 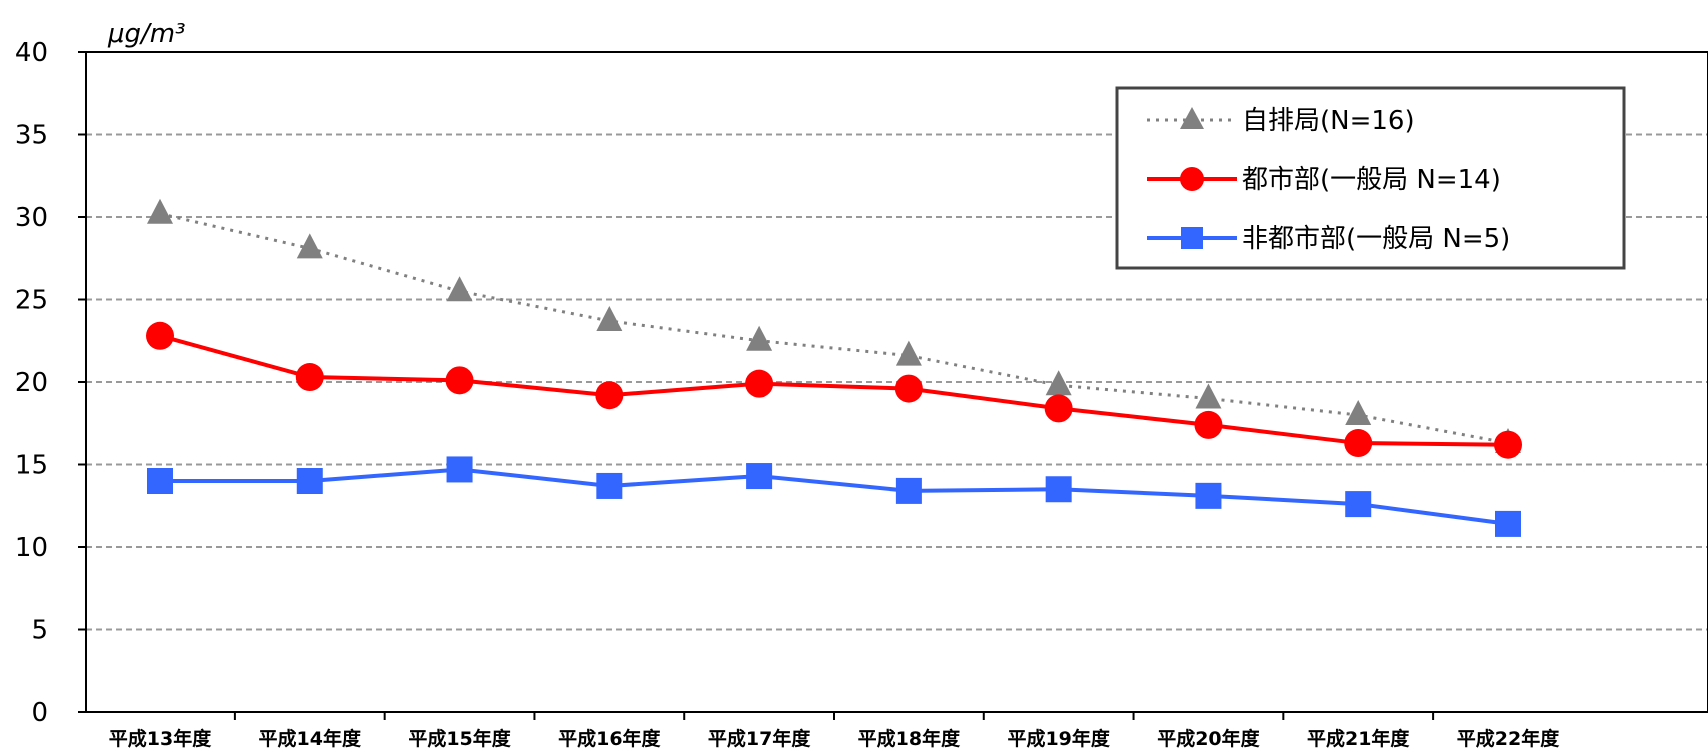 I want to click on legend-label-hitoshibu: 非都市部(一般局 N=5), so click(x=1376, y=239).